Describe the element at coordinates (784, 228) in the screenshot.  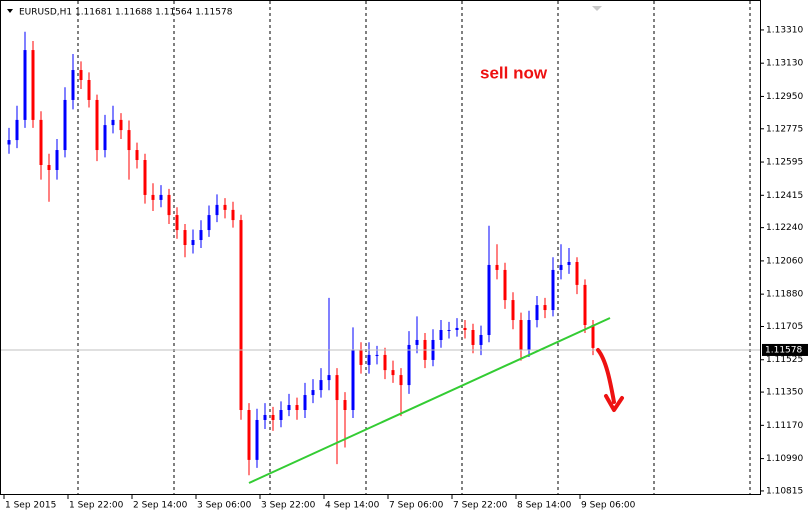
I see `y-tick-label: 1.12240` at that location.